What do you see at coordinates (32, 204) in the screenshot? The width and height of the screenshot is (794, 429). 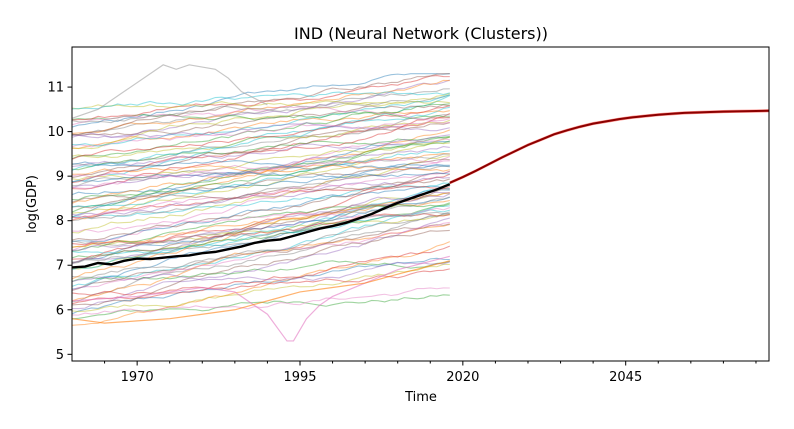 I see `y-axis-label: log(GDP)` at bounding box center [32, 204].